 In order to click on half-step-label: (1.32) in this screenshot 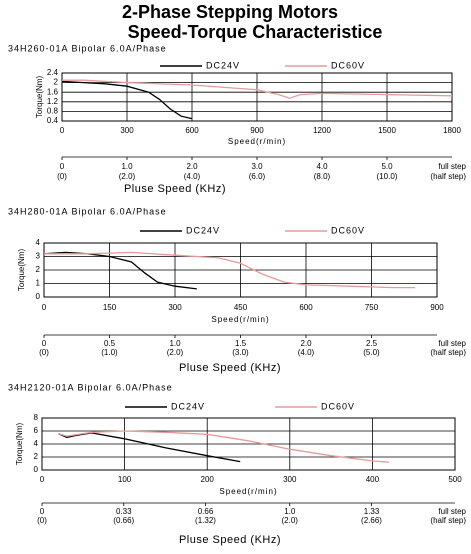, I will do `click(205, 520)`.